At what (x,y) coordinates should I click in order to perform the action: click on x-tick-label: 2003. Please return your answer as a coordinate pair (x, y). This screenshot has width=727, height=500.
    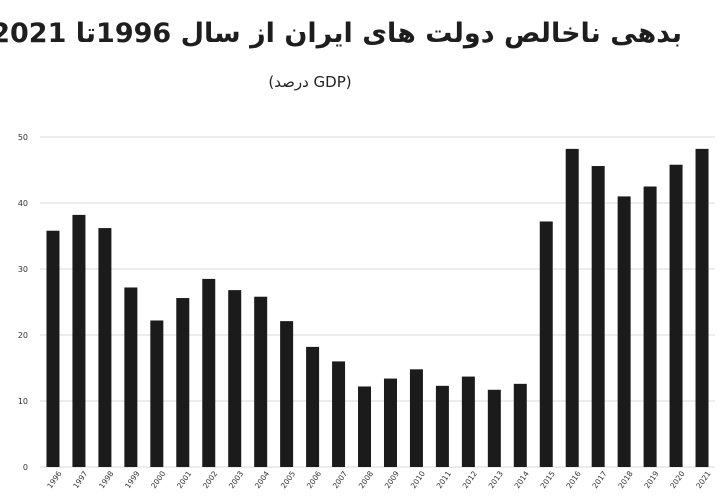
    Looking at the image, I should click on (236, 479).